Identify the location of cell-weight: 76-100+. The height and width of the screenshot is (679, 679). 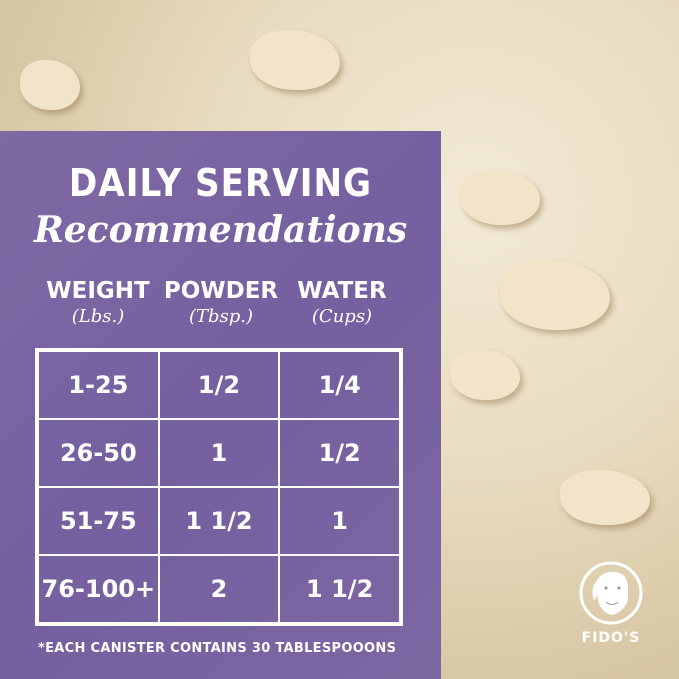
(98, 589).